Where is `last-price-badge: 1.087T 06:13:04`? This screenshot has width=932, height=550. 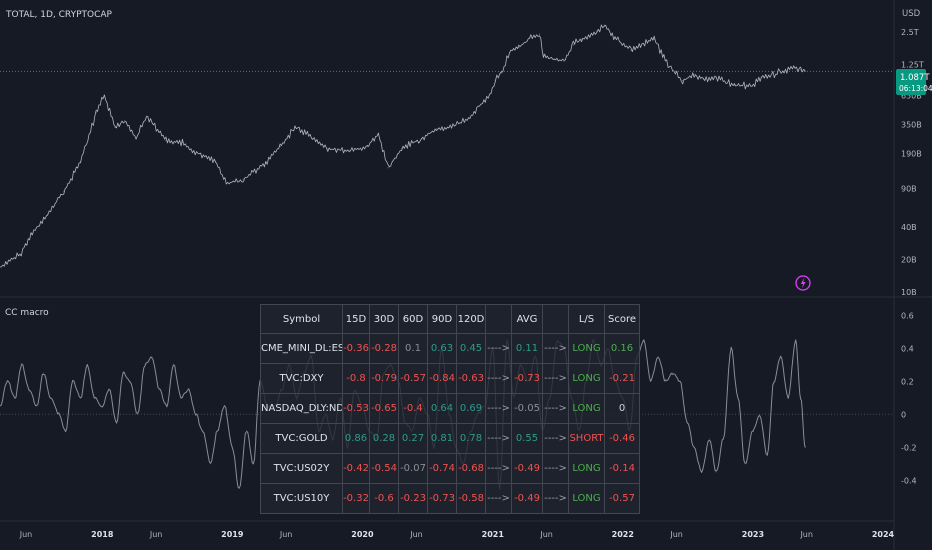 last-price-badge: 1.087T 06:13:04 is located at coordinates (914, 82).